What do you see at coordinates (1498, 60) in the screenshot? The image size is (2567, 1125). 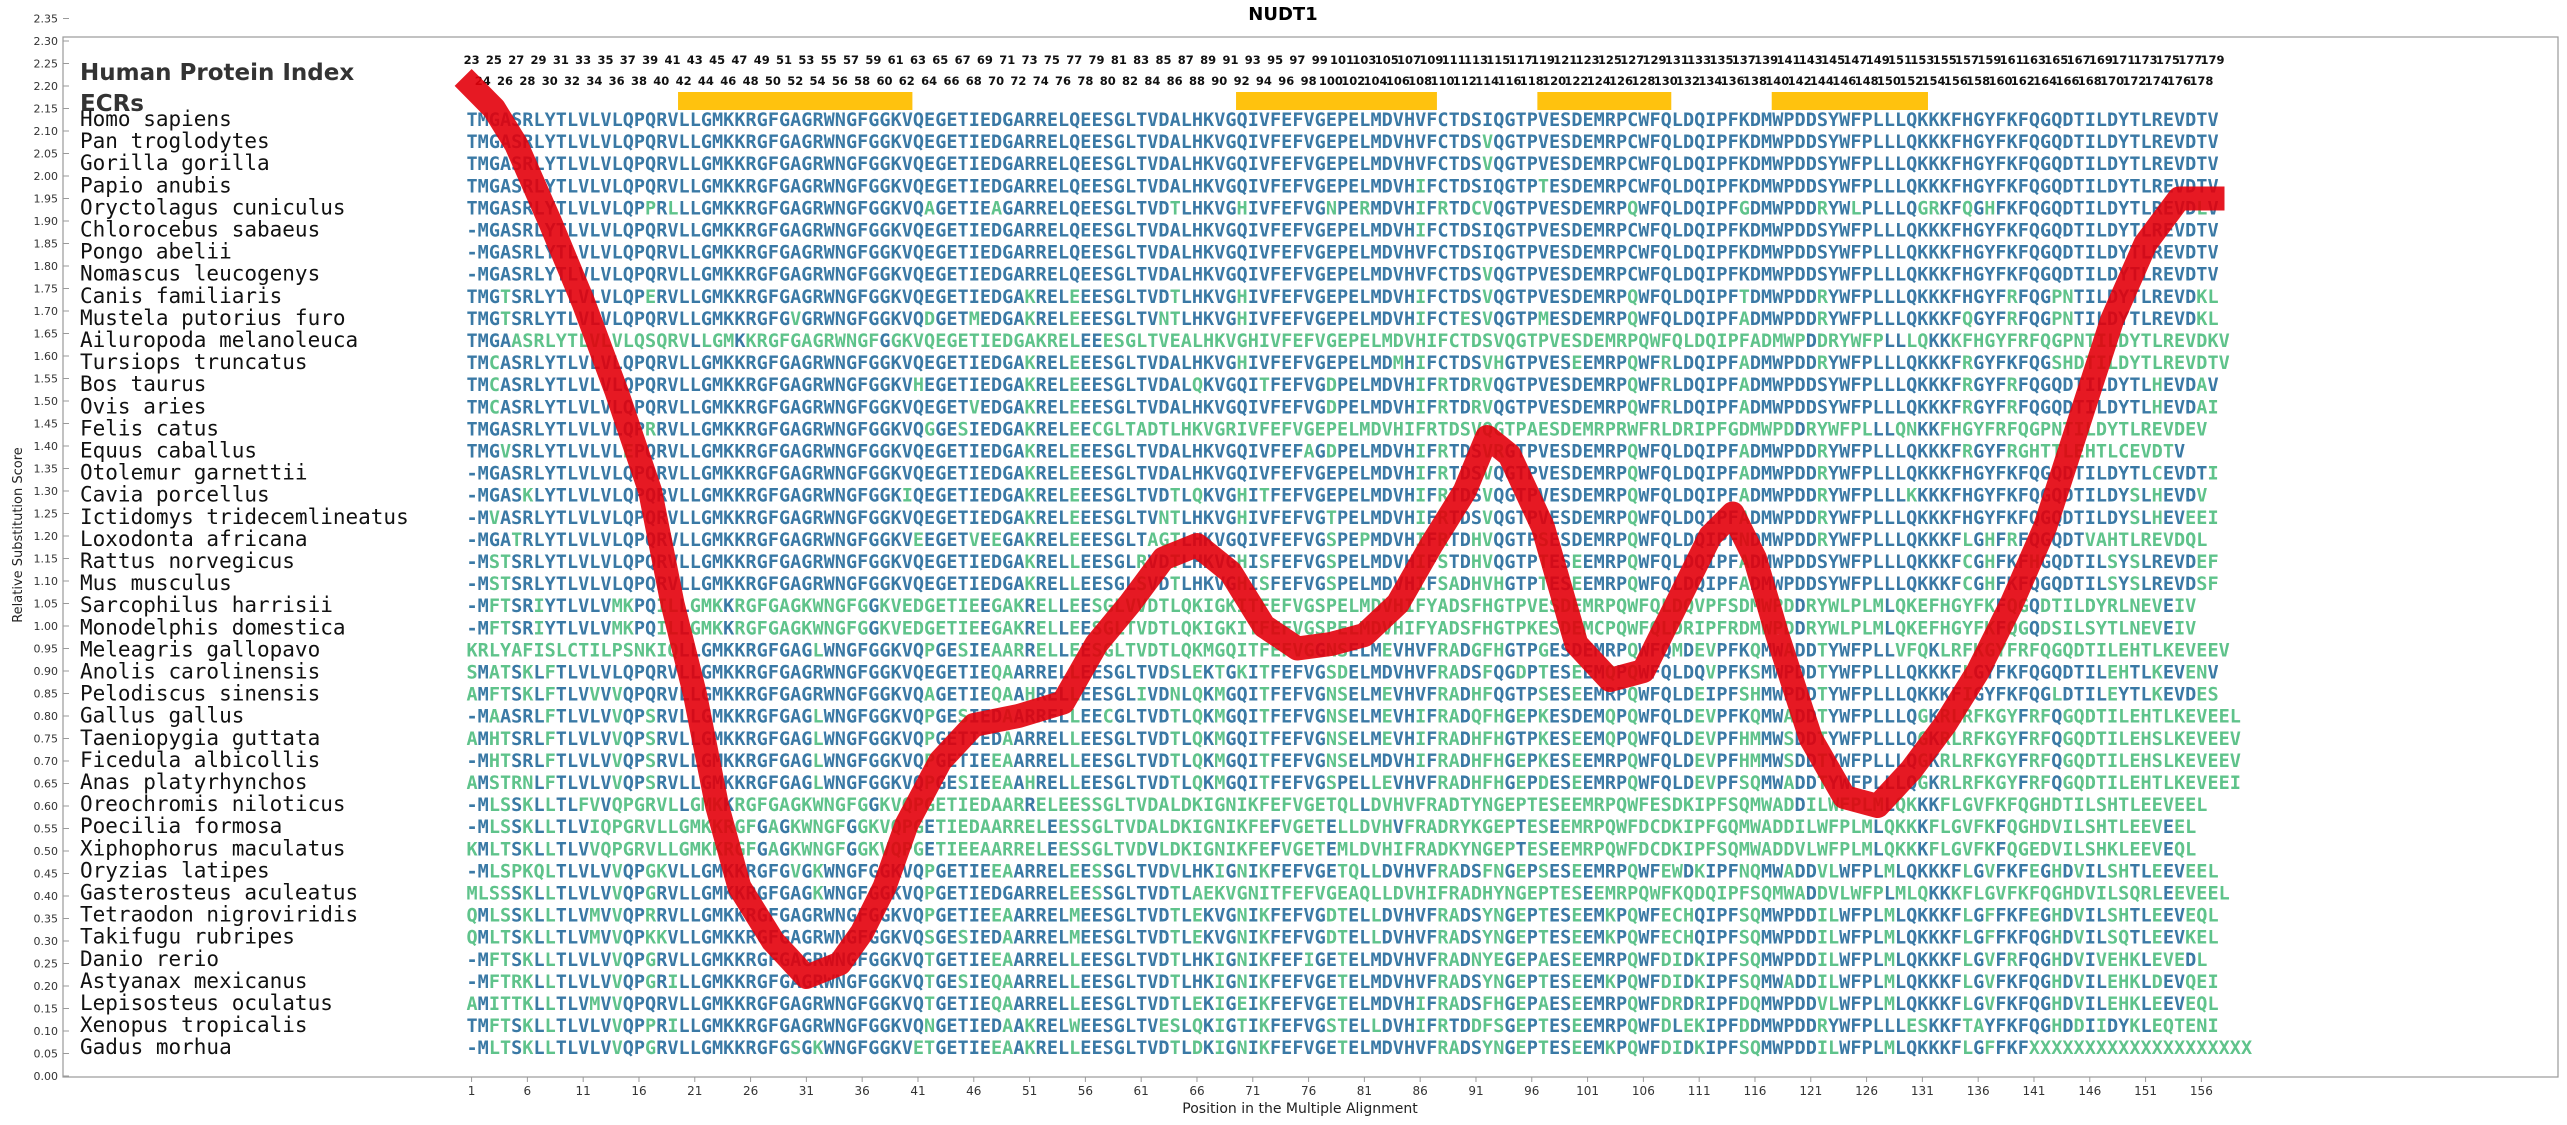 I see `human-index-number: 115` at bounding box center [1498, 60].